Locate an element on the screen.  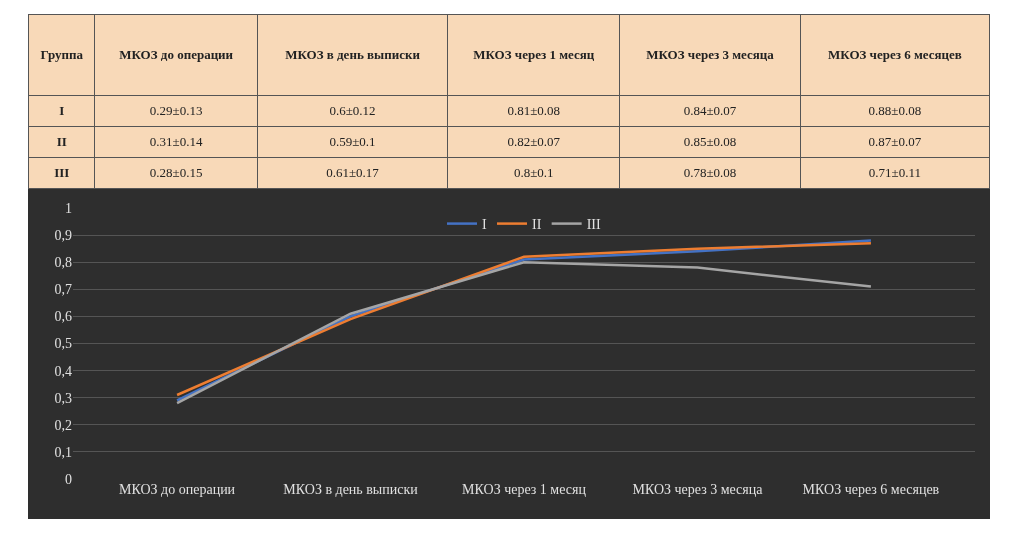
data-label: 0.87±0.07 is located at coordinates (895, 142).